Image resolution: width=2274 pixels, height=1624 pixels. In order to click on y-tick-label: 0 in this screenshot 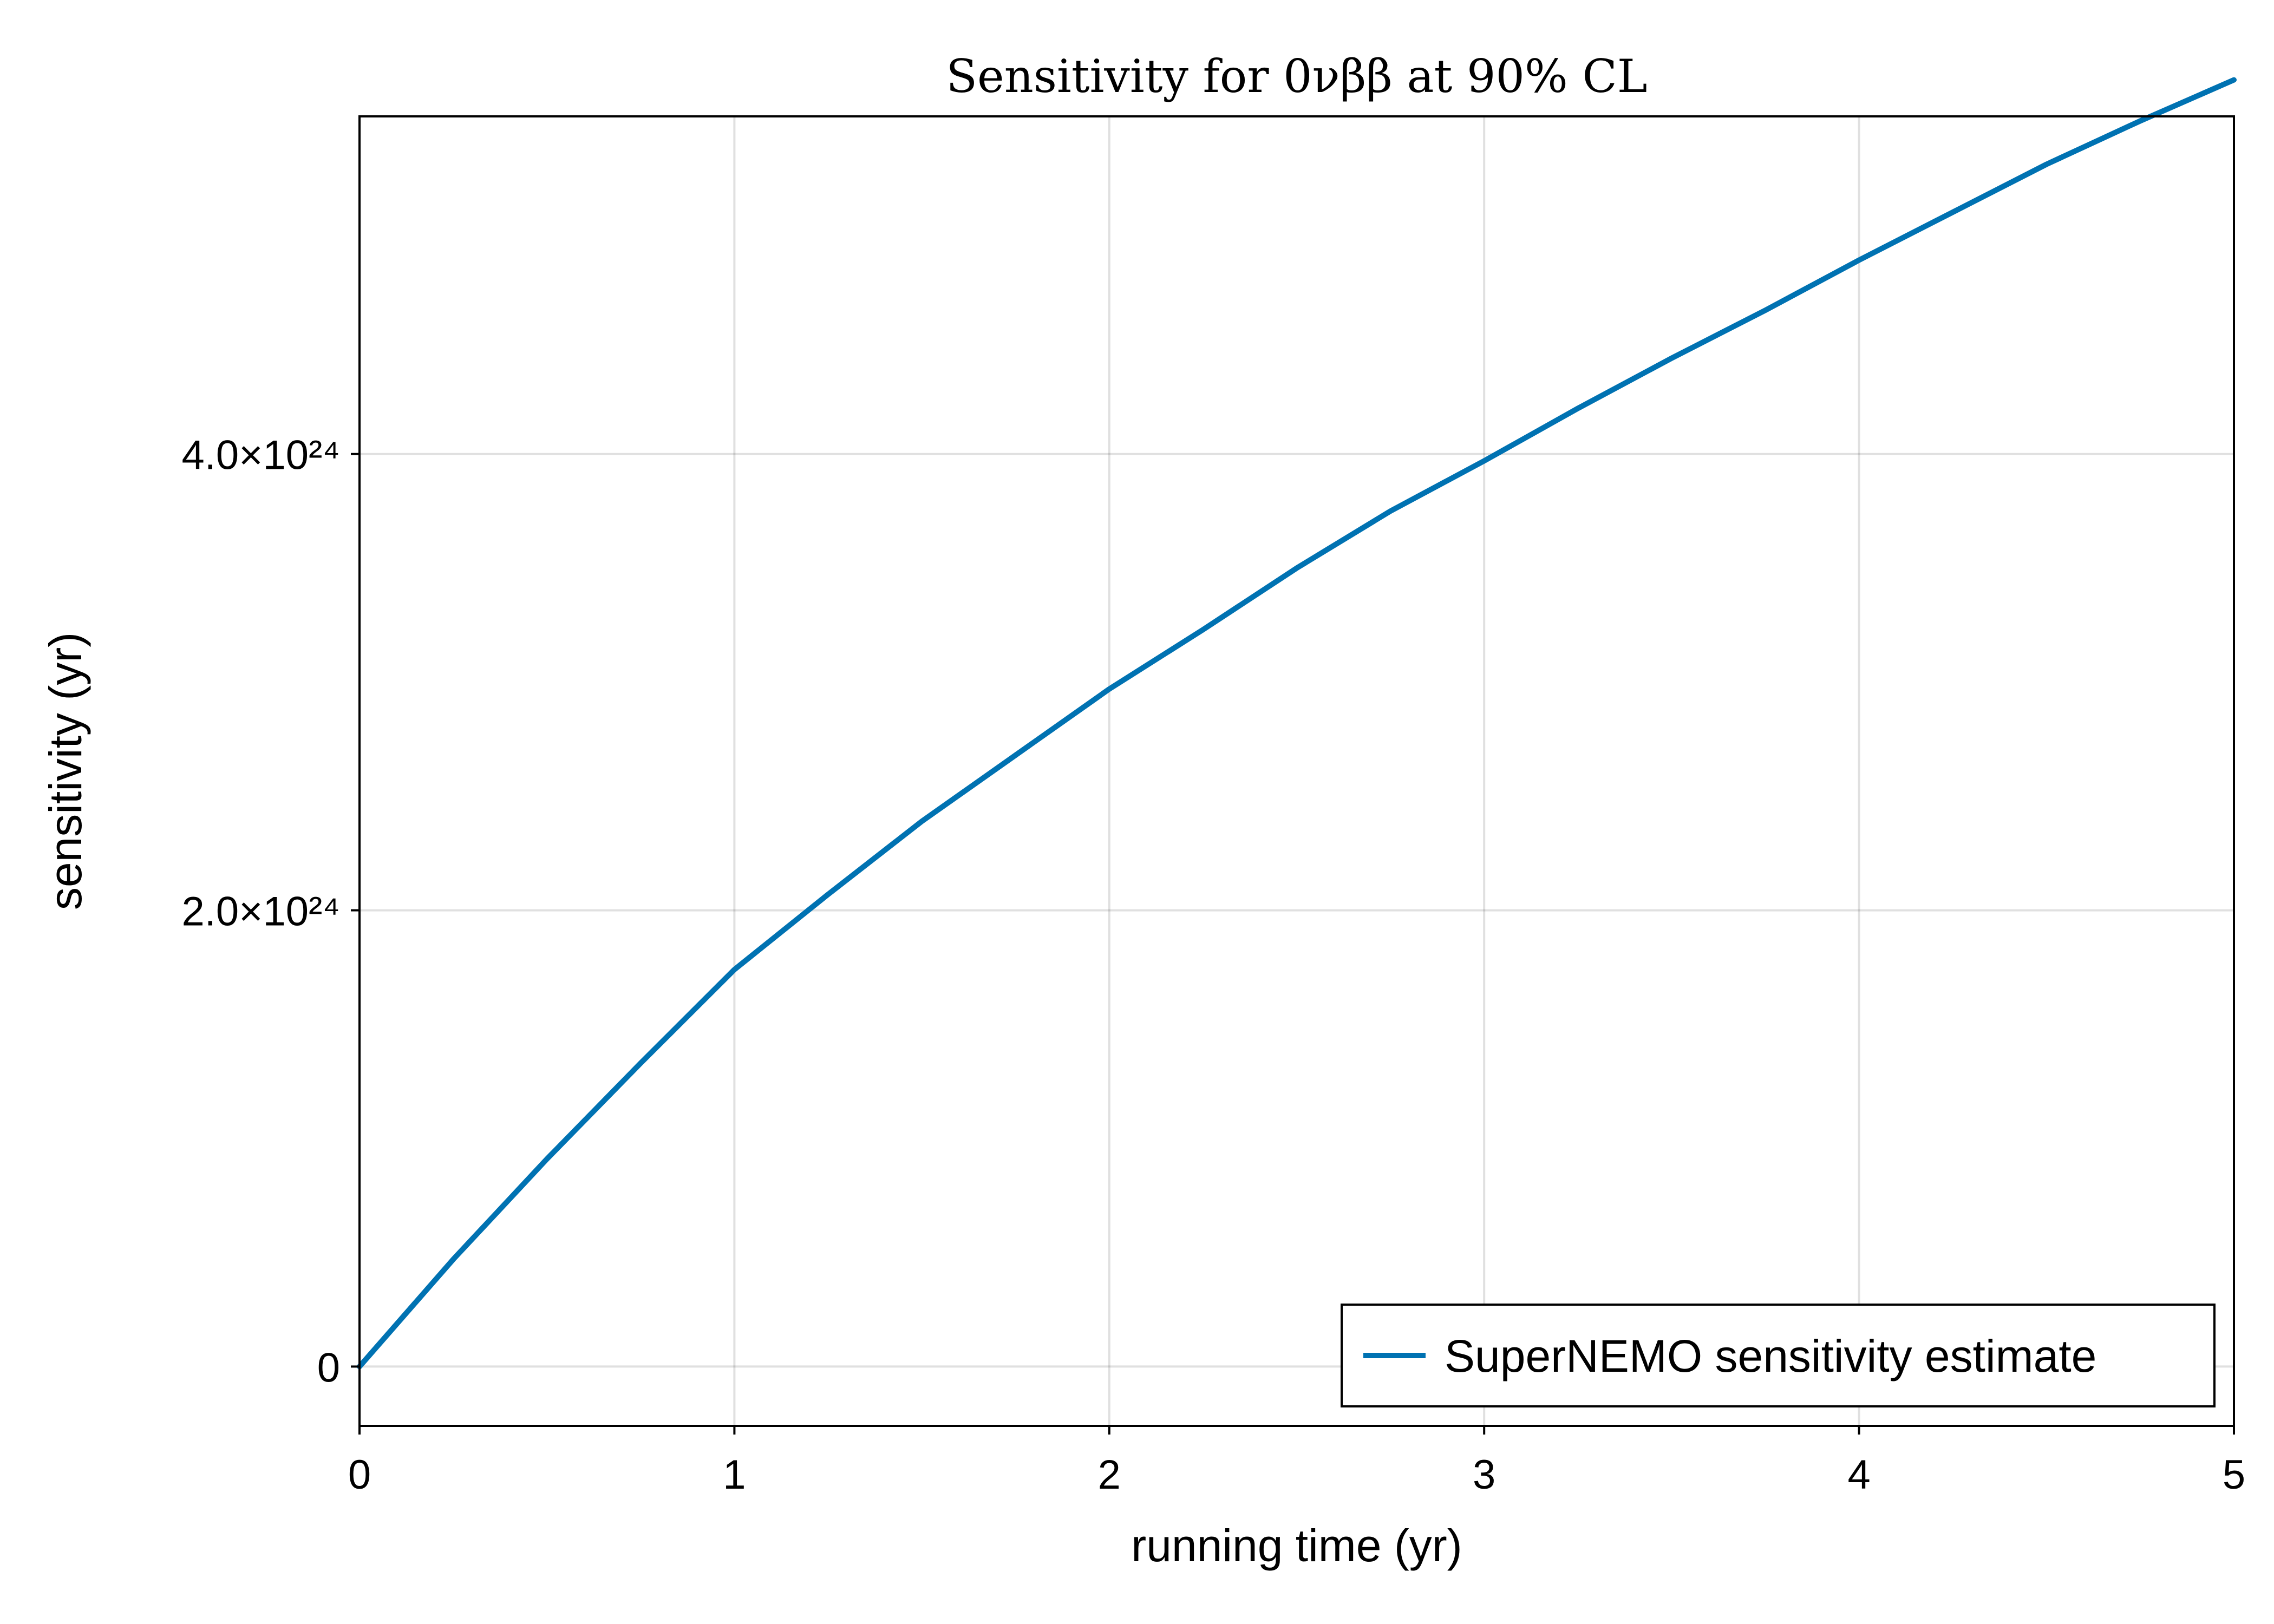, I will do `click(328, 1368)`.